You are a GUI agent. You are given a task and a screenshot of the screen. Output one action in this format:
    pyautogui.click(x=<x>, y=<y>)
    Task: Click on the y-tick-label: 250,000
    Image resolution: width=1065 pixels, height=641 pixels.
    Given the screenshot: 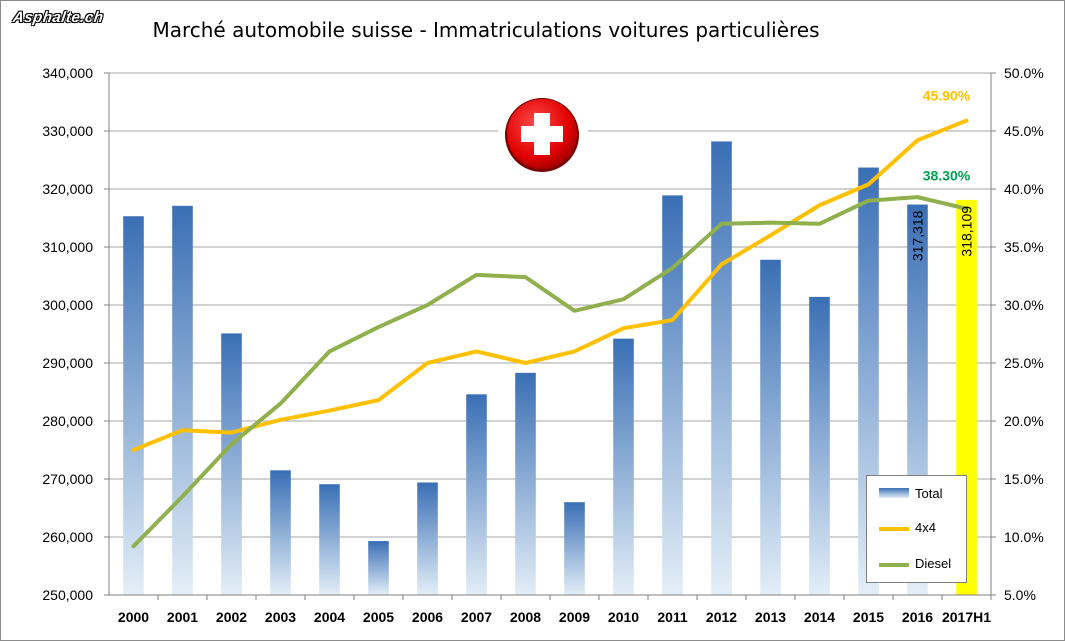 What is the action you would take?
    pyautogui.click(x=67, y=595)
    